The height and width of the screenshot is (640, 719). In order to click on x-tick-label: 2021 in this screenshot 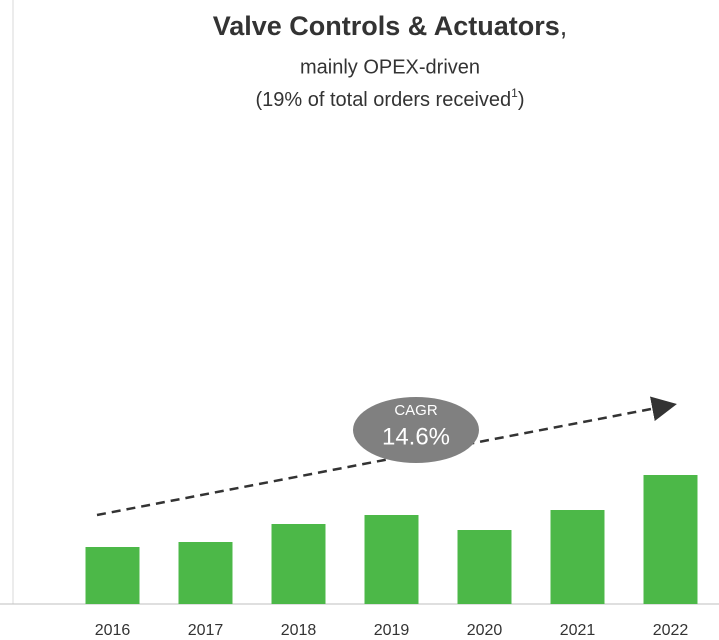, I will do `click(578, 630)`.